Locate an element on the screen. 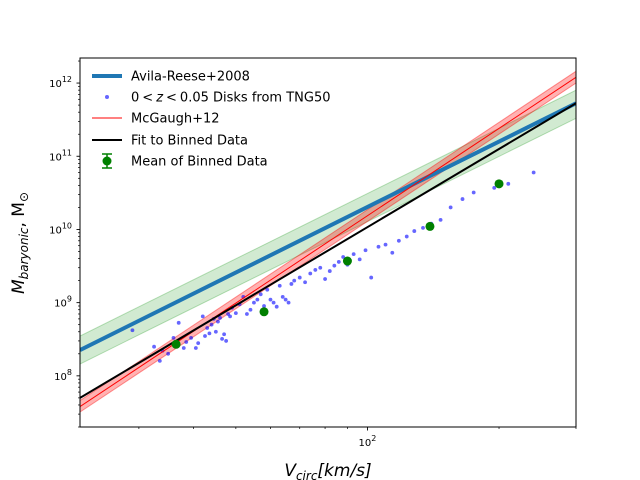 The image size is (640, 480). legend-label-fit: Fit to Binned Data is located at coordinates (189, 141).